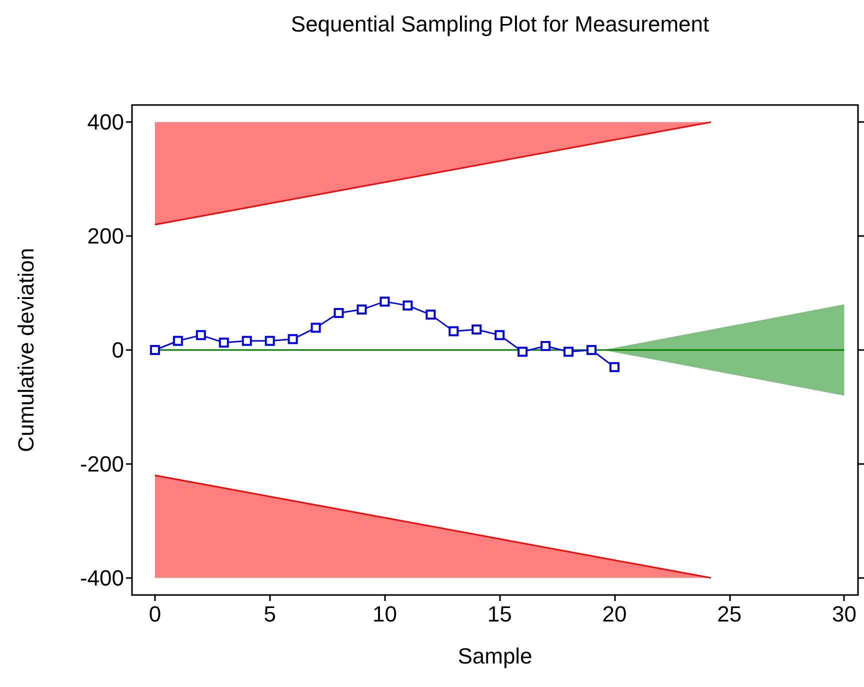 This screenshot has width=864, height=687. Describe the element at coordinates (102, 463) in the screenshot. I see `y-tick-label: -200` at that location.